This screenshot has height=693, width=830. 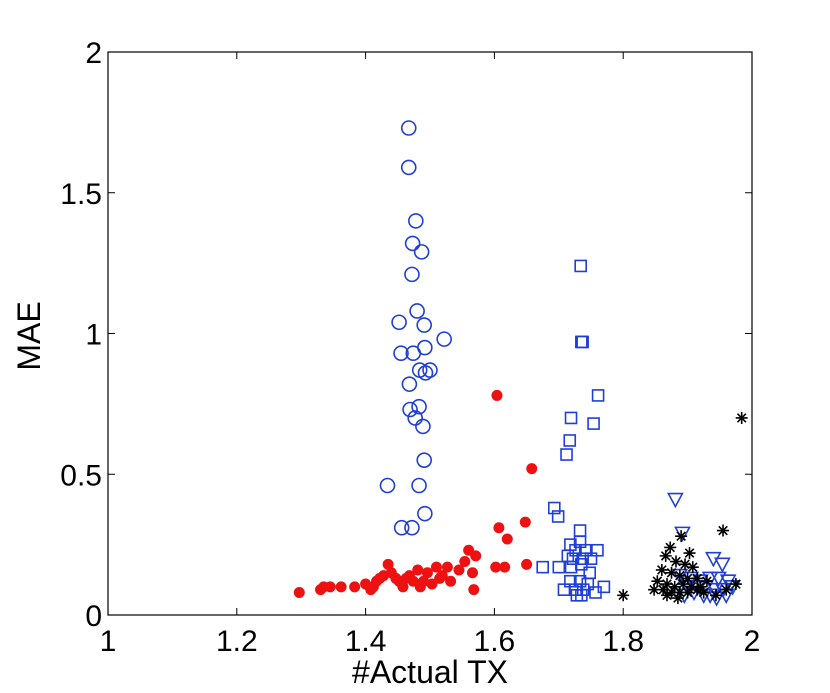 I want to click on series-asterisk, so click(x=682, y=508).